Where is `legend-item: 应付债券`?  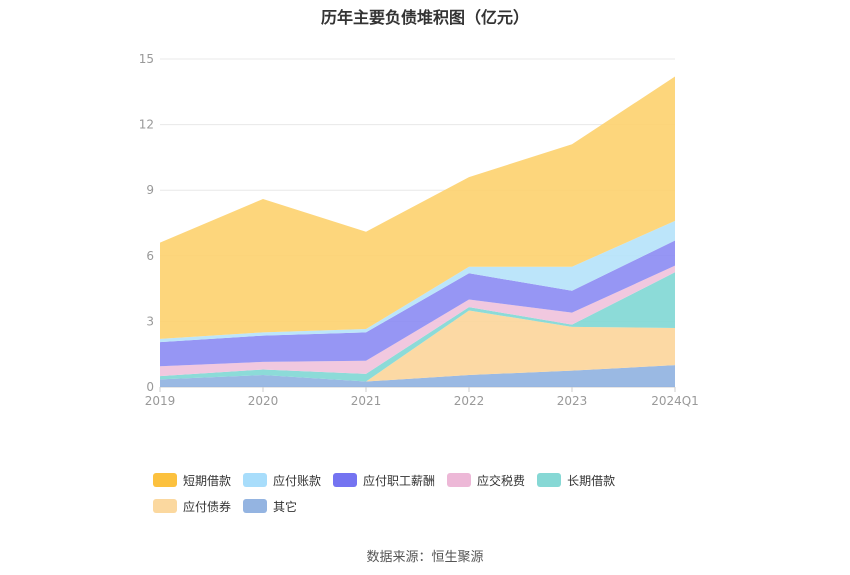 legend-item: 应付债券 is located at coordinates (192, 506).